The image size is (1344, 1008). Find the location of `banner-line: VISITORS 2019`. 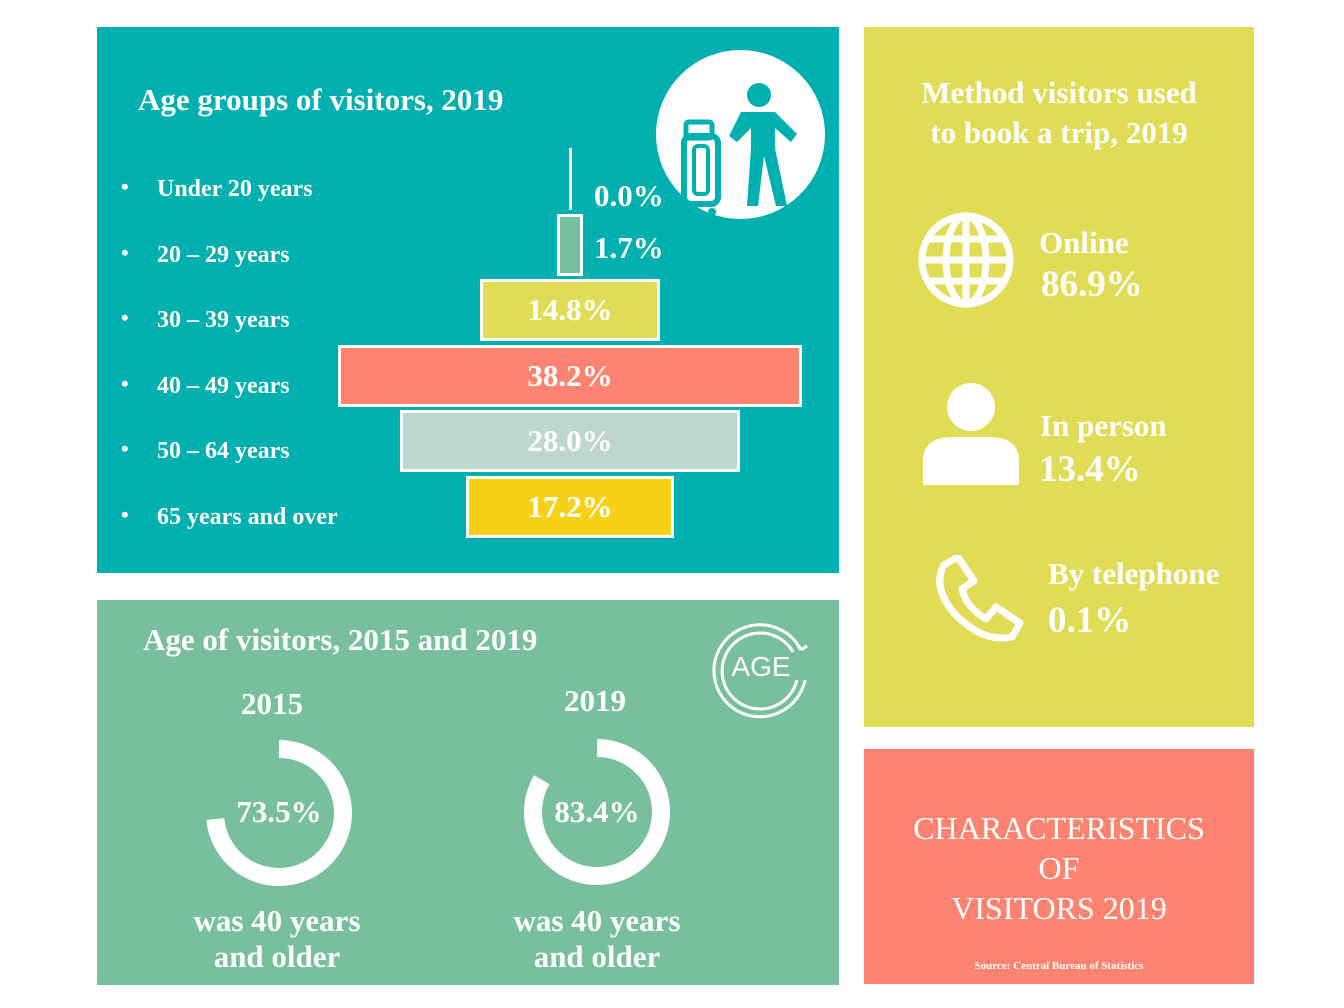

banner-line: VISITORS 2019 is located at coordinates (1059, 908).